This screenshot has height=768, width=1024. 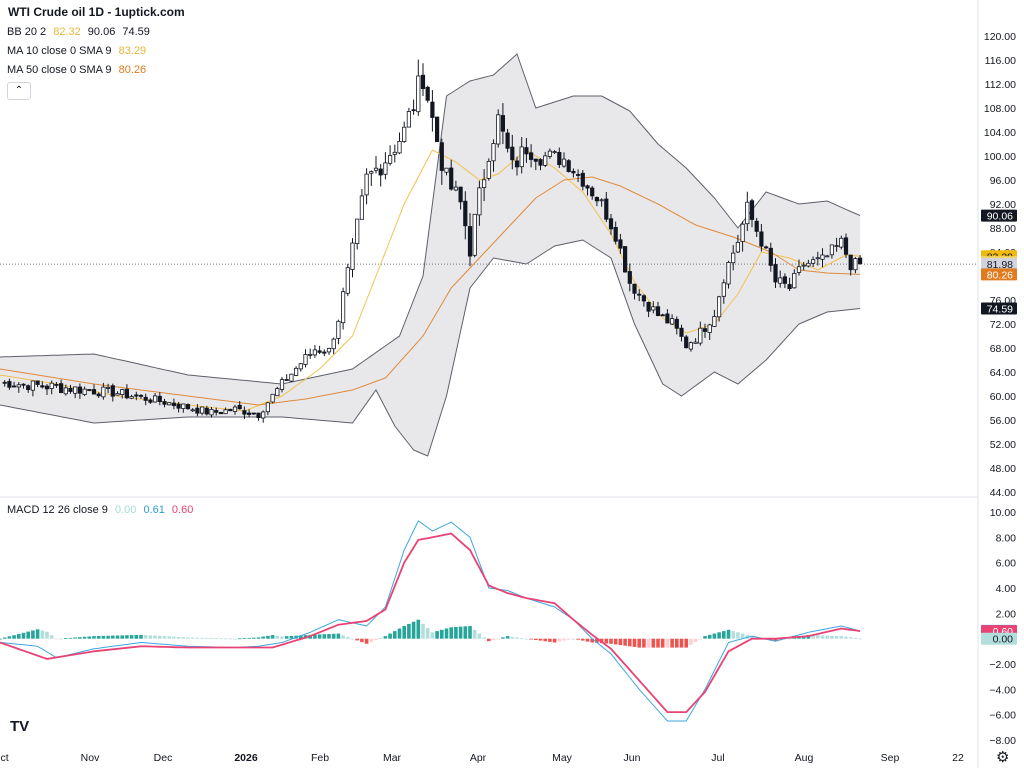 I want to click on gear-icon: ⚙, so click(x=1003, y=757).